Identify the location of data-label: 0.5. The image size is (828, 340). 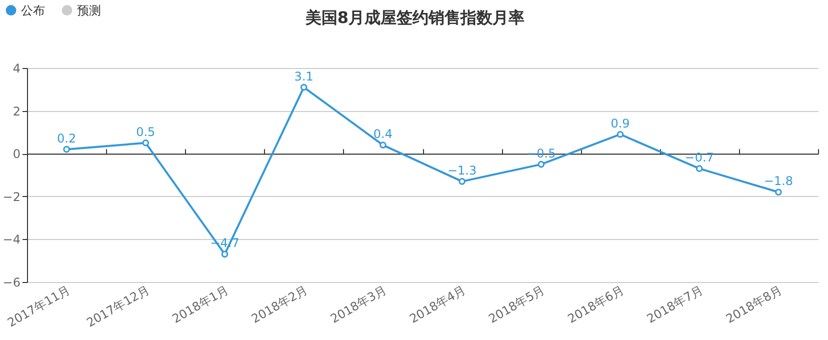
(146, 131).